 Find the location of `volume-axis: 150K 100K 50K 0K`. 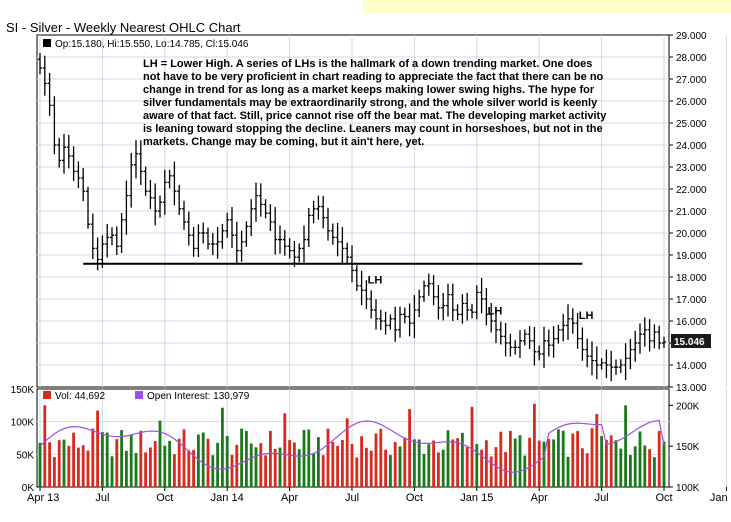

volume-axis: 150K 100K 50K 0K is located at coordinates (23, 439).